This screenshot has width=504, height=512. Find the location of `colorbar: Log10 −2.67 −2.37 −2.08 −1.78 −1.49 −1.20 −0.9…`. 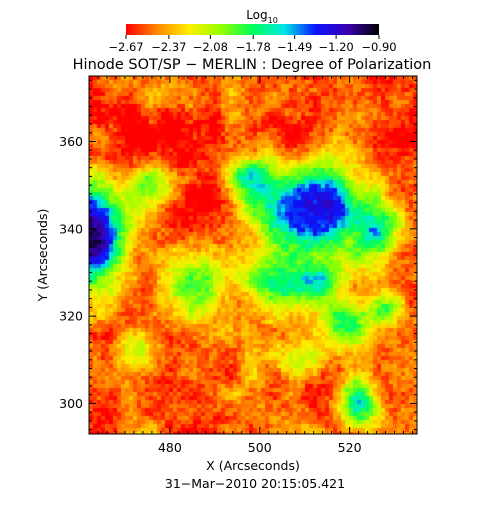

colorbar: Log10 −2.67 −2.37 −2.08 −1.78 −1.49 −1.20 −0.9… is located at coordinates (252, 31).